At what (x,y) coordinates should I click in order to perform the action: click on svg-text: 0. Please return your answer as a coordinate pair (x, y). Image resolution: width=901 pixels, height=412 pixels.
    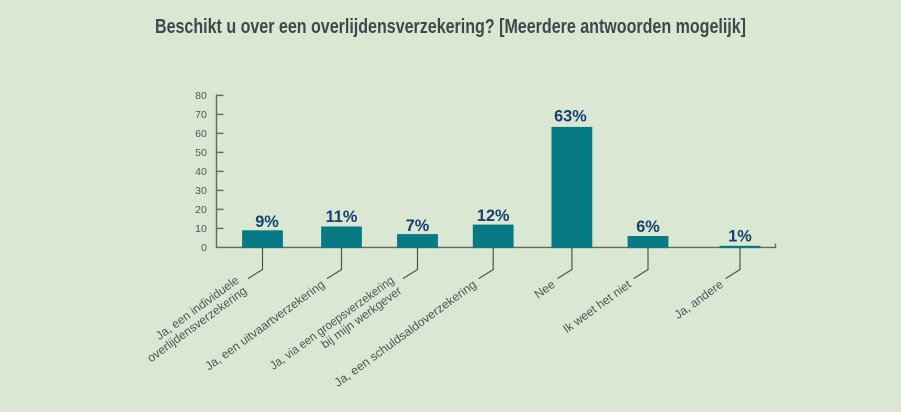
    Looking at the image, I should click on (204, 248).